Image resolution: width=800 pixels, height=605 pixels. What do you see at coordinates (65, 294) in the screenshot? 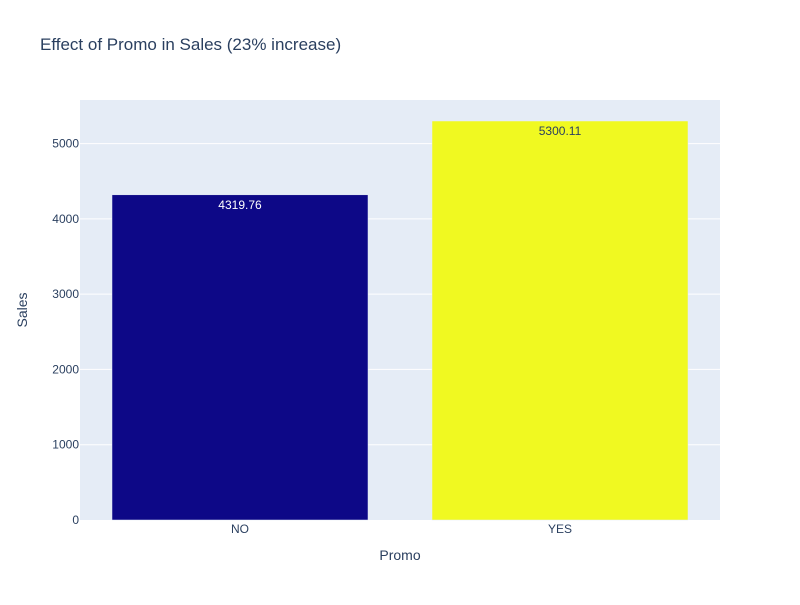
I see `y-tick-label: 3000` at bounding box center [65, 294].